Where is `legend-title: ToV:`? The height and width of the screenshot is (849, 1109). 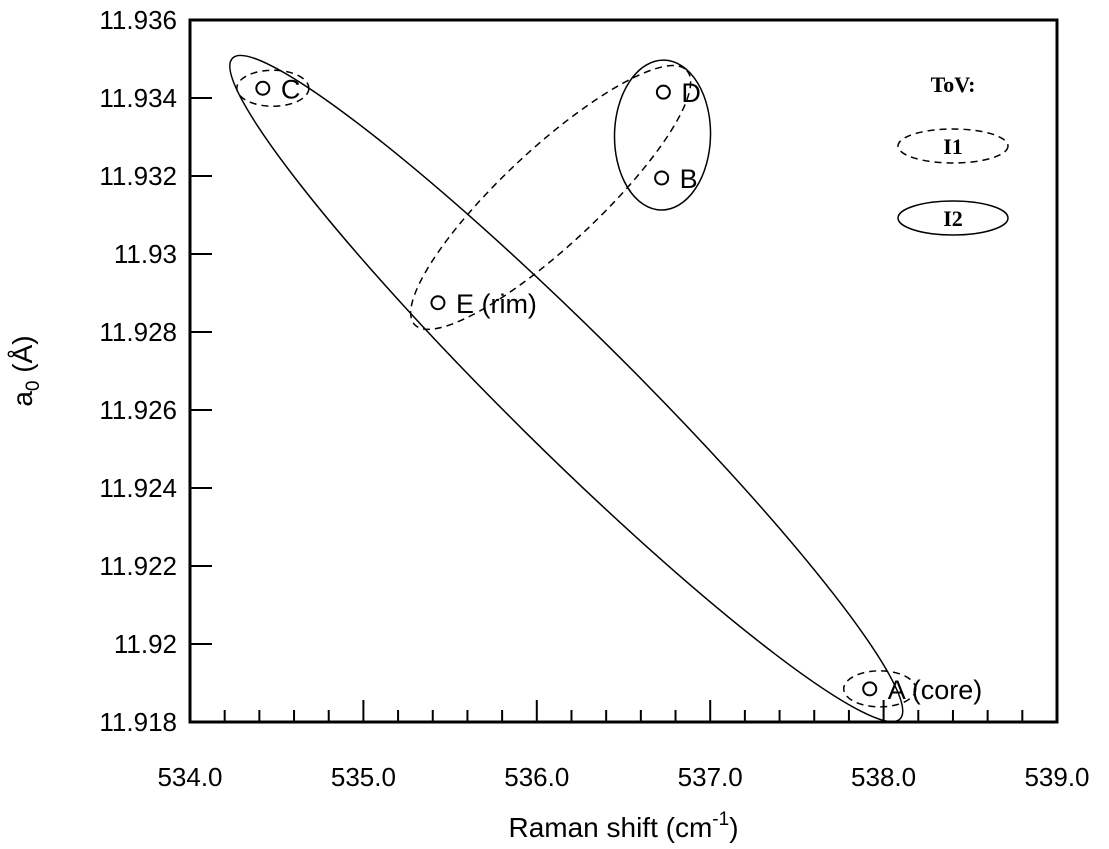
legend-title: ToV: is located at coordinates (953, 84).